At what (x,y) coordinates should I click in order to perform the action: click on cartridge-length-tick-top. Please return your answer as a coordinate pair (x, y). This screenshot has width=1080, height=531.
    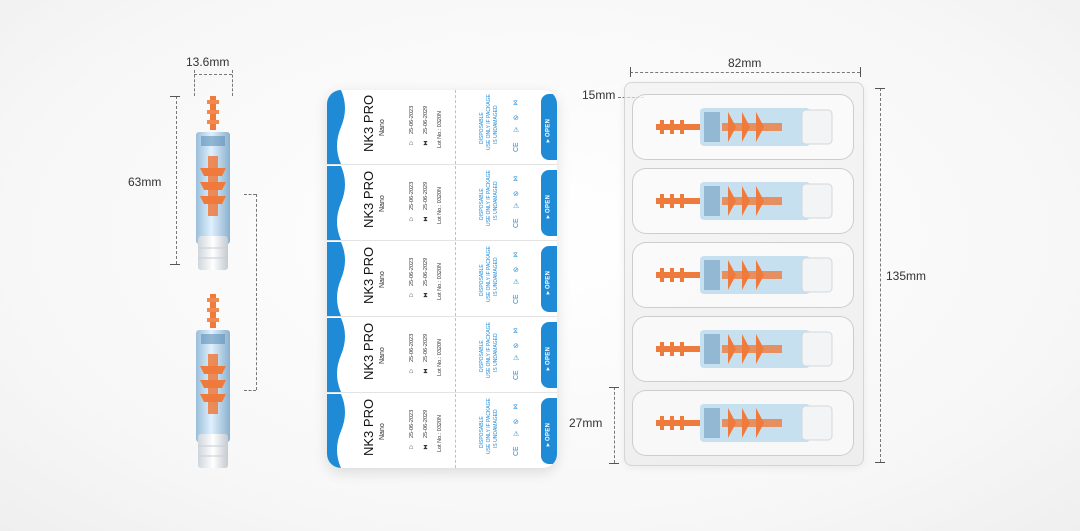
    Looking at the image, I should click on (175, 96).